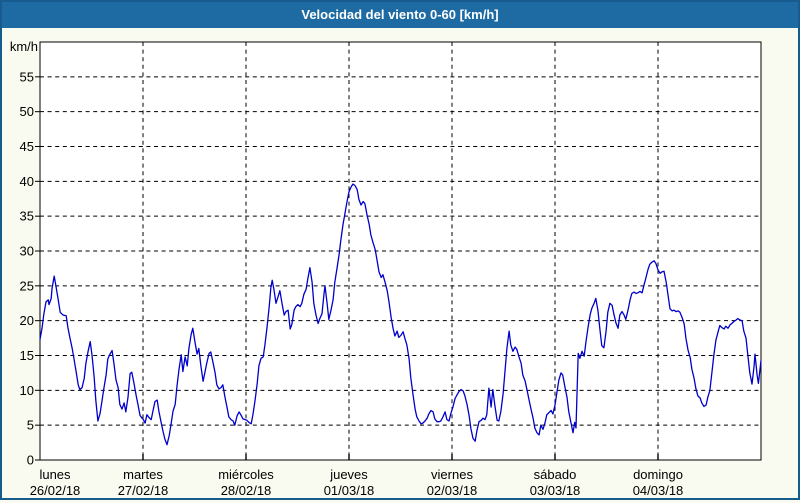  I want to click on y-axis-tick-label: 50, so click(27, 111).